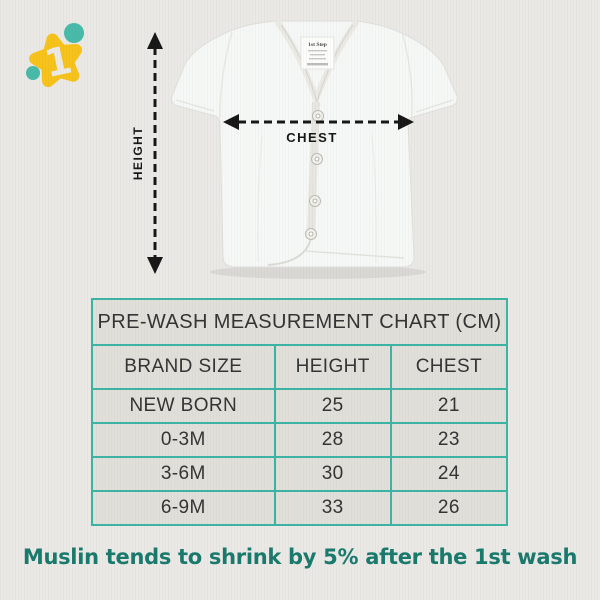  Describe the element at coordinates (332, 367) in the screenshot. I see `column-header-height: HEIGHT` at that location.